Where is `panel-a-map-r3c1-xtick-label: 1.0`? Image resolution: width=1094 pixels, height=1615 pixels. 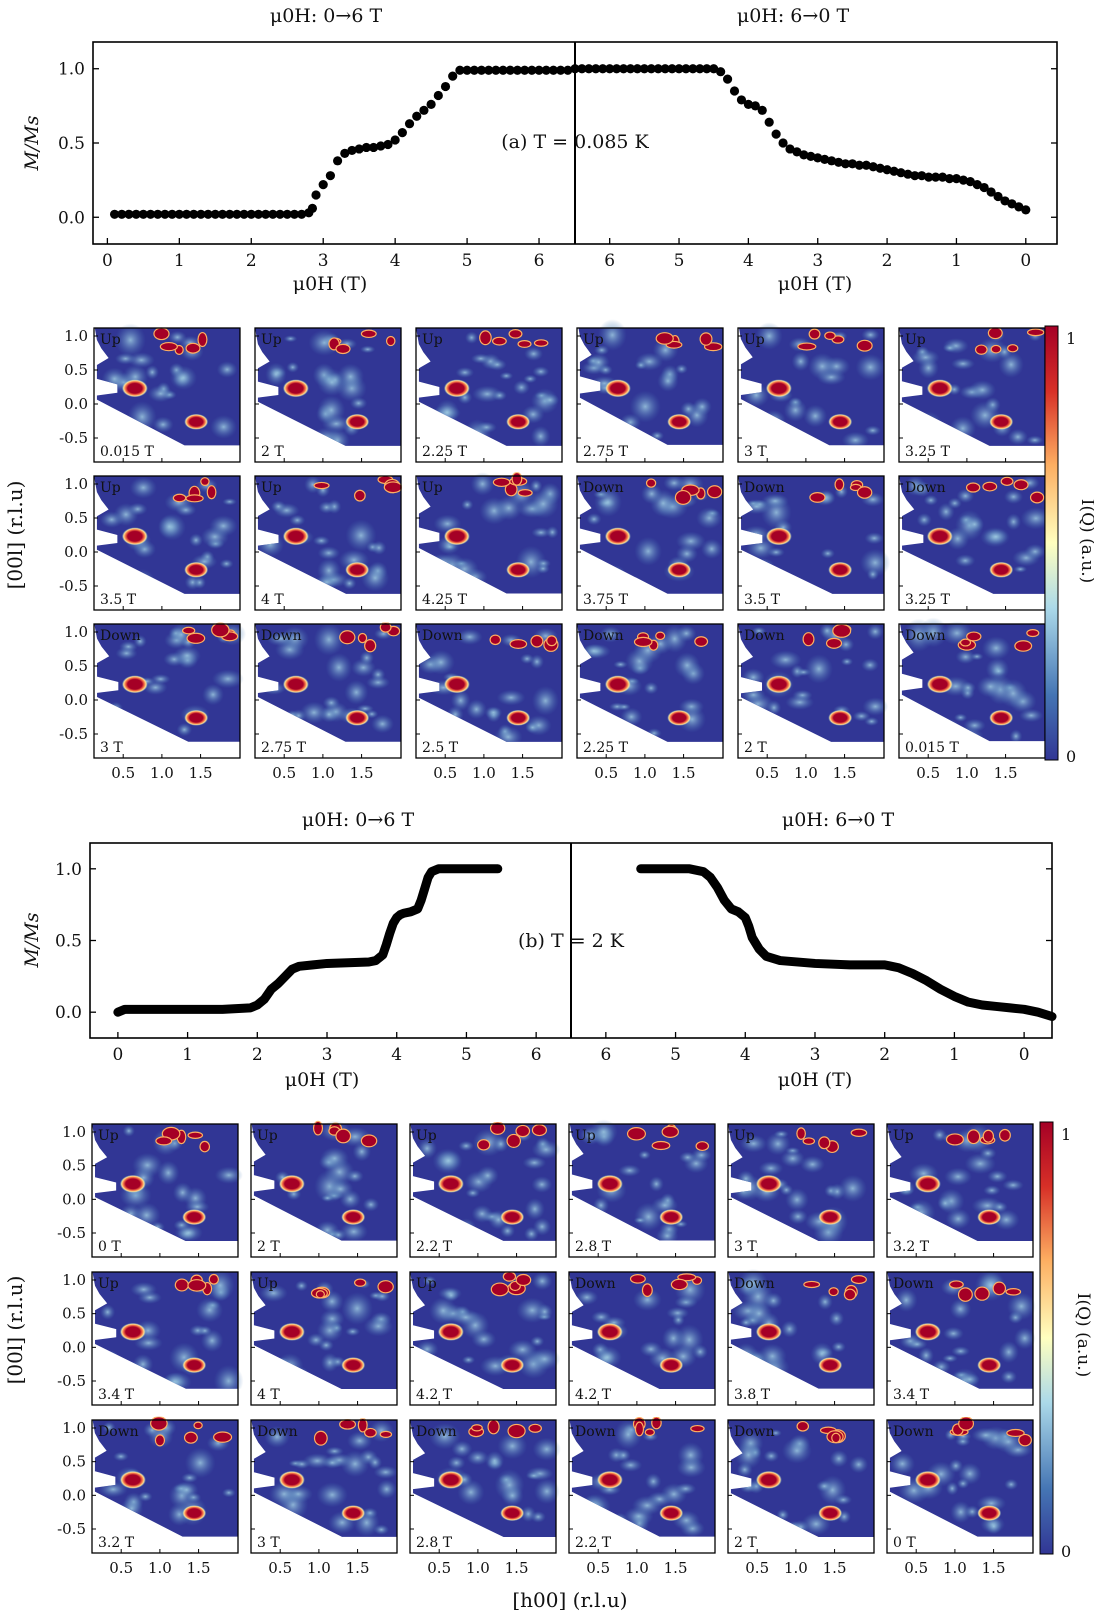
panel-a-map-r3c1-xtick-label: 1.0 is located at coordinates (162, 773).